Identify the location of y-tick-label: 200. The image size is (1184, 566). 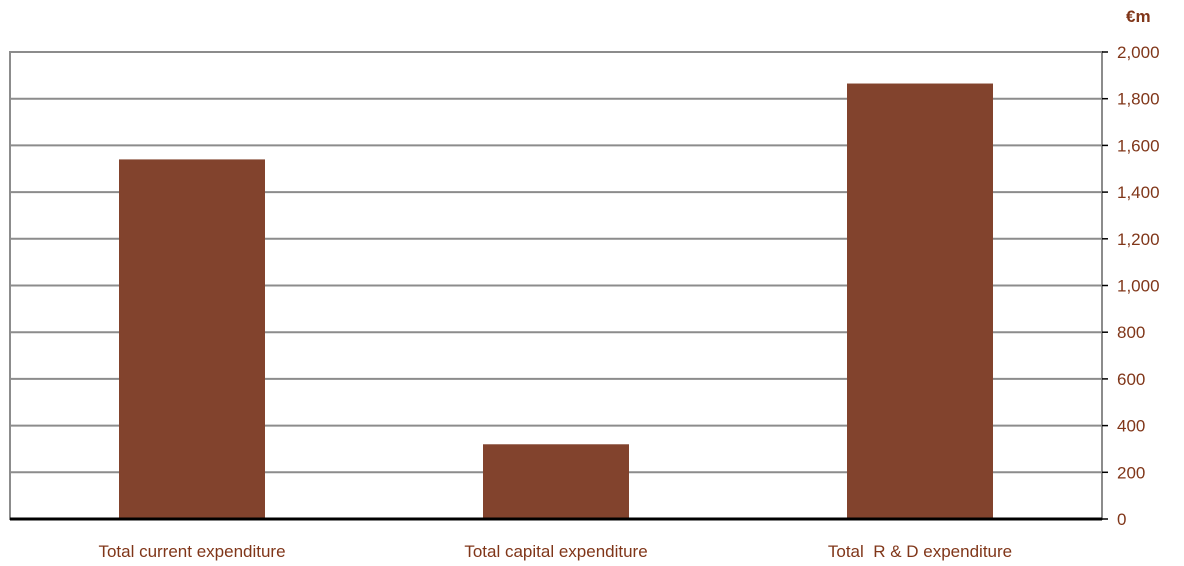
(1131, 472).